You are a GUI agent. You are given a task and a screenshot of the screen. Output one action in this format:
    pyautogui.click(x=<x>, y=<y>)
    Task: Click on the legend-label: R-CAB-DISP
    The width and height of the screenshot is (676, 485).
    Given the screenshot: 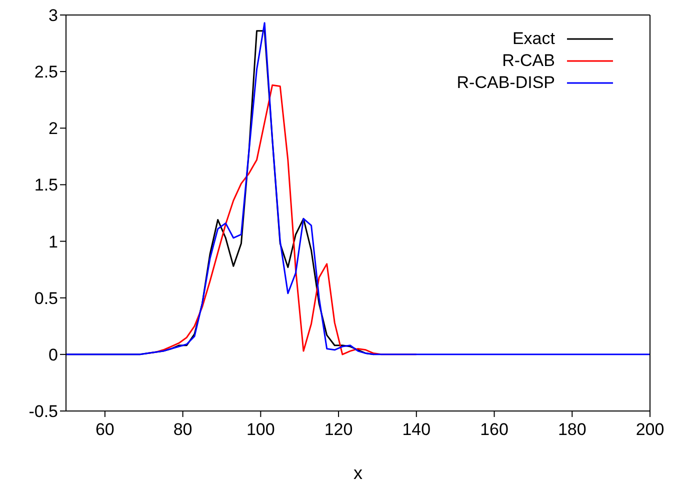 What is the action you would take?
    pyautogui.click(x=505, y=83)
    